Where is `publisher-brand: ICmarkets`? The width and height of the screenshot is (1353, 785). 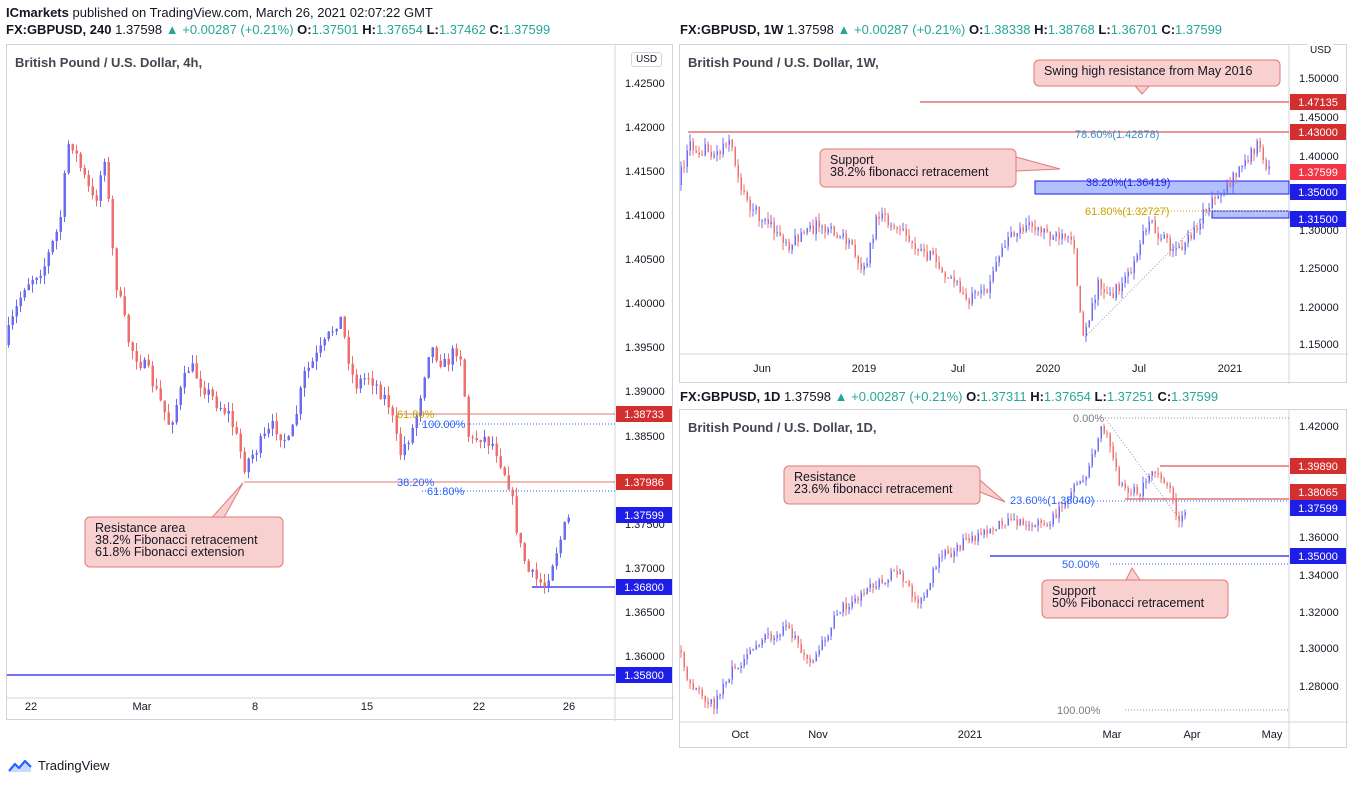 publisher-brand: ICmarkets is located at coordinates (37, 12).